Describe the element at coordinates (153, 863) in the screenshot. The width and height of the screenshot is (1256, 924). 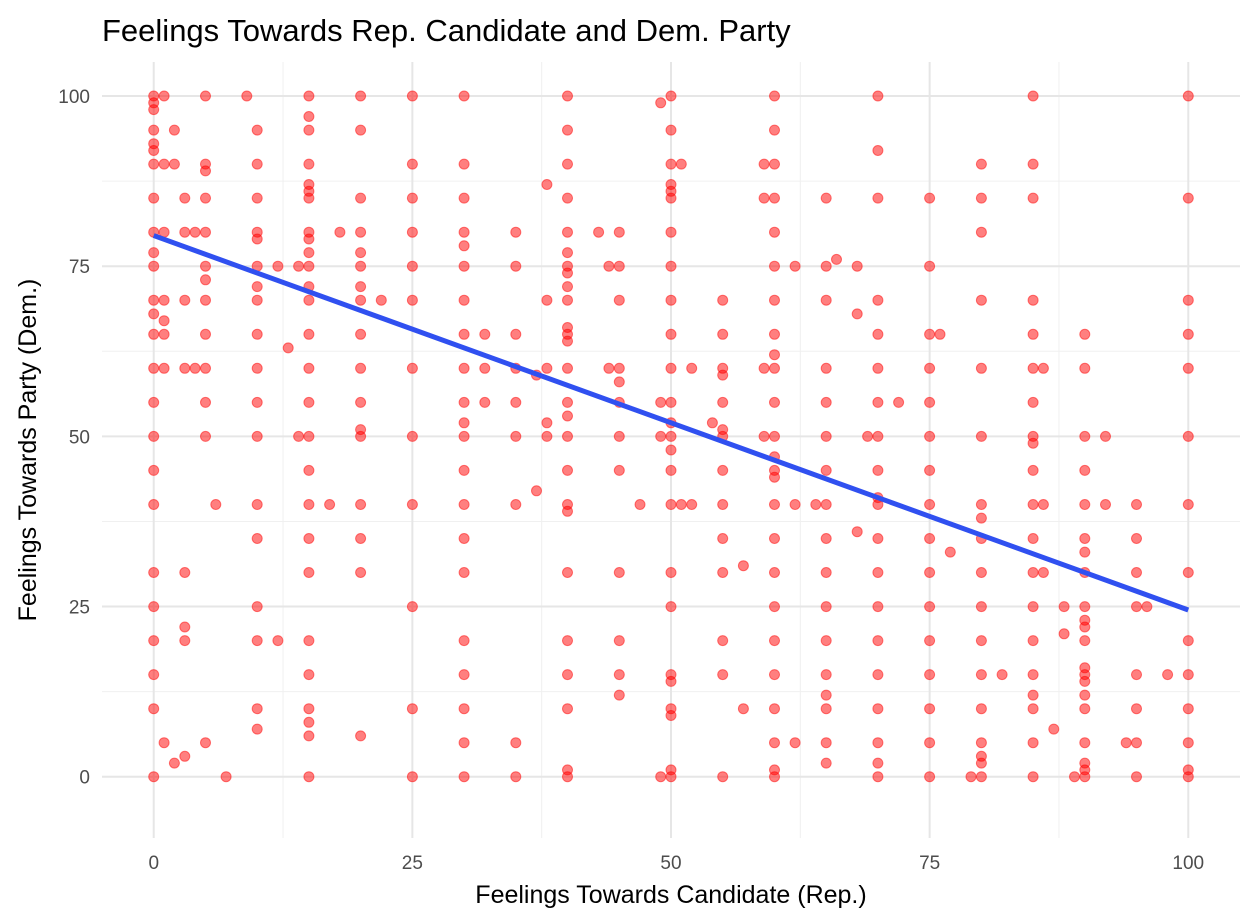
I see `x-tick-label: 0` at that location.